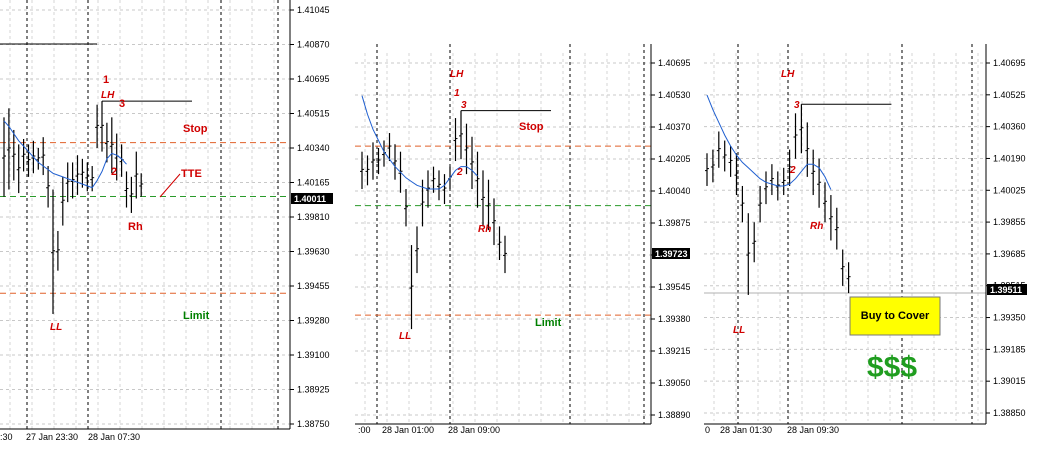 The image size is (1039, 452). I want to click on y-tick-label: 1.40190, so click(1009, 158).